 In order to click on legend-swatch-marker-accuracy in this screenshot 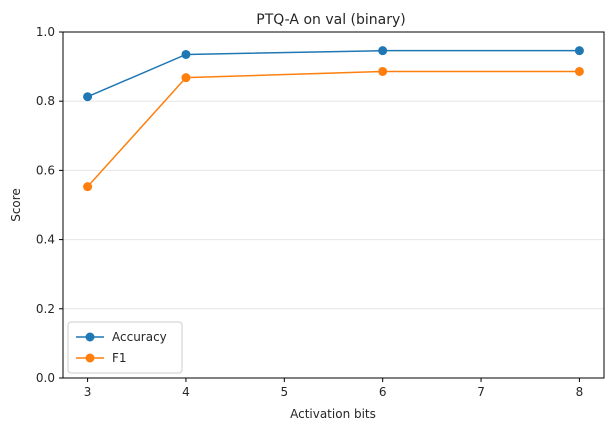, I will do `click(90, 337)`.